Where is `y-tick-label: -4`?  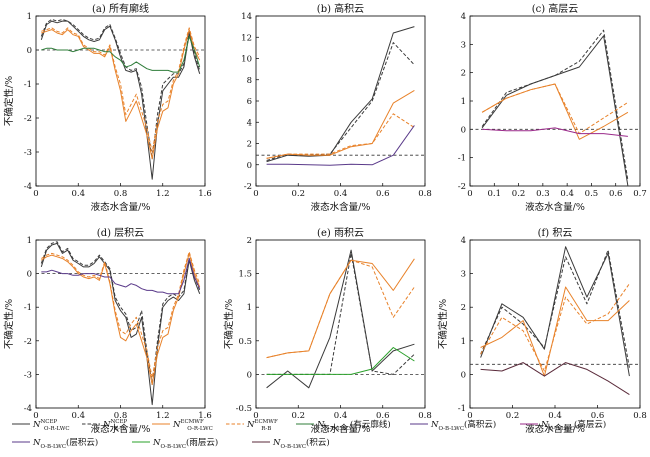
y-tick-label: -4 is located at coordinates (28, 409).